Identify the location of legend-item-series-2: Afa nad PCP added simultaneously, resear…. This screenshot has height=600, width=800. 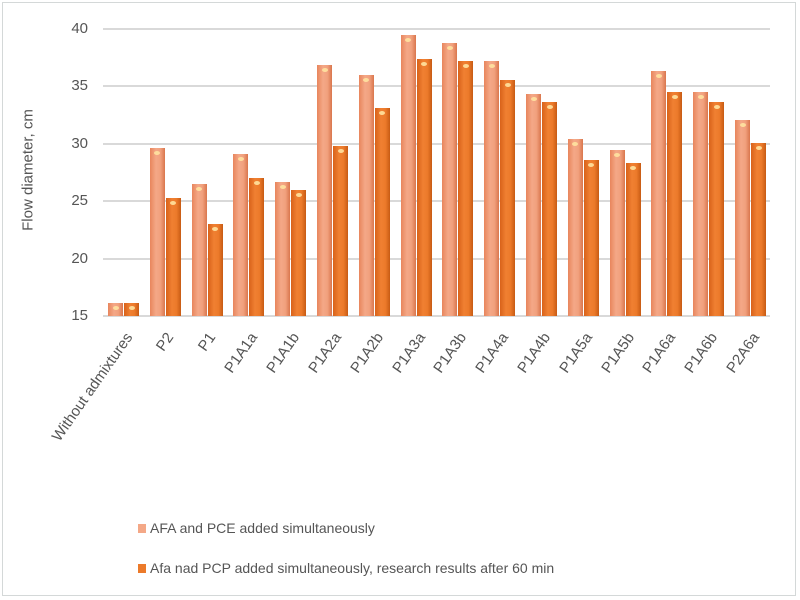
(346, 568).